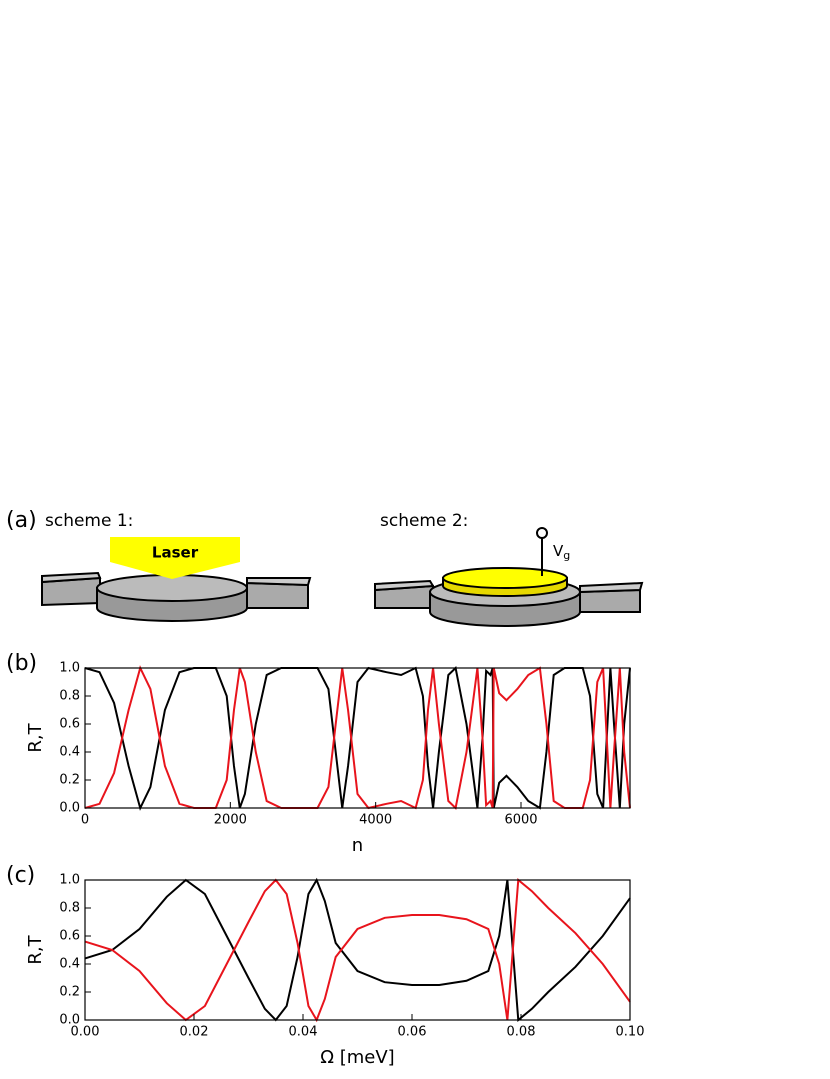  I want to click on gate-terminal, so click(542, 533).